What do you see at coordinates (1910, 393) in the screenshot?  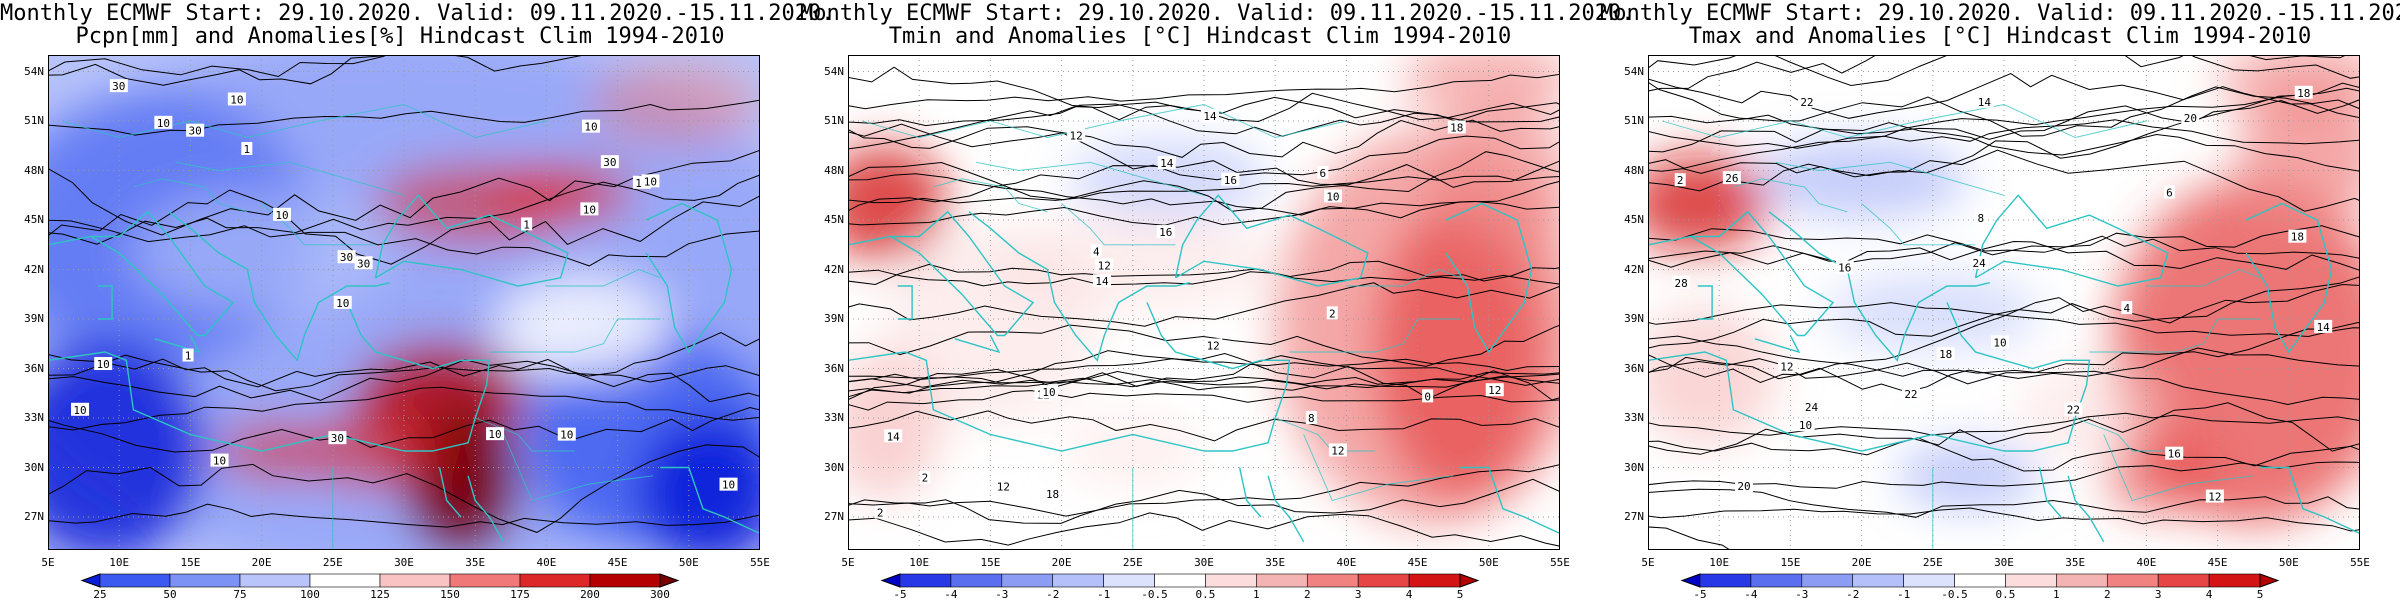 I see `contour-label: 22` at bounding box center [1910, 393].